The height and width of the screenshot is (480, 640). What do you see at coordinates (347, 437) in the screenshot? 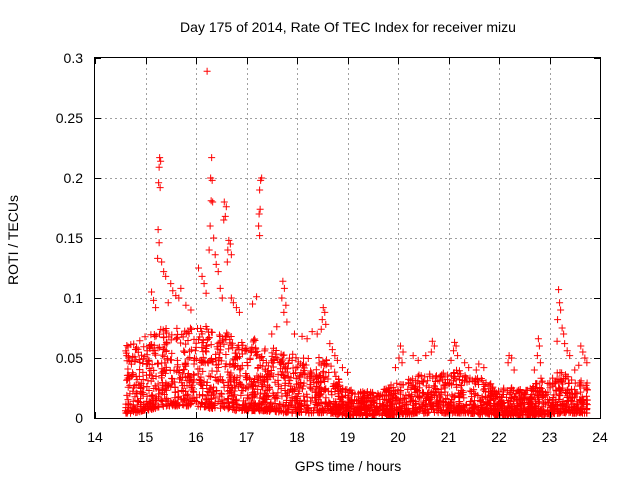
I see `x-tick-labels: 14 15 16 17 18 19 20 21 22 23 24` at bounding box center [347, 437].